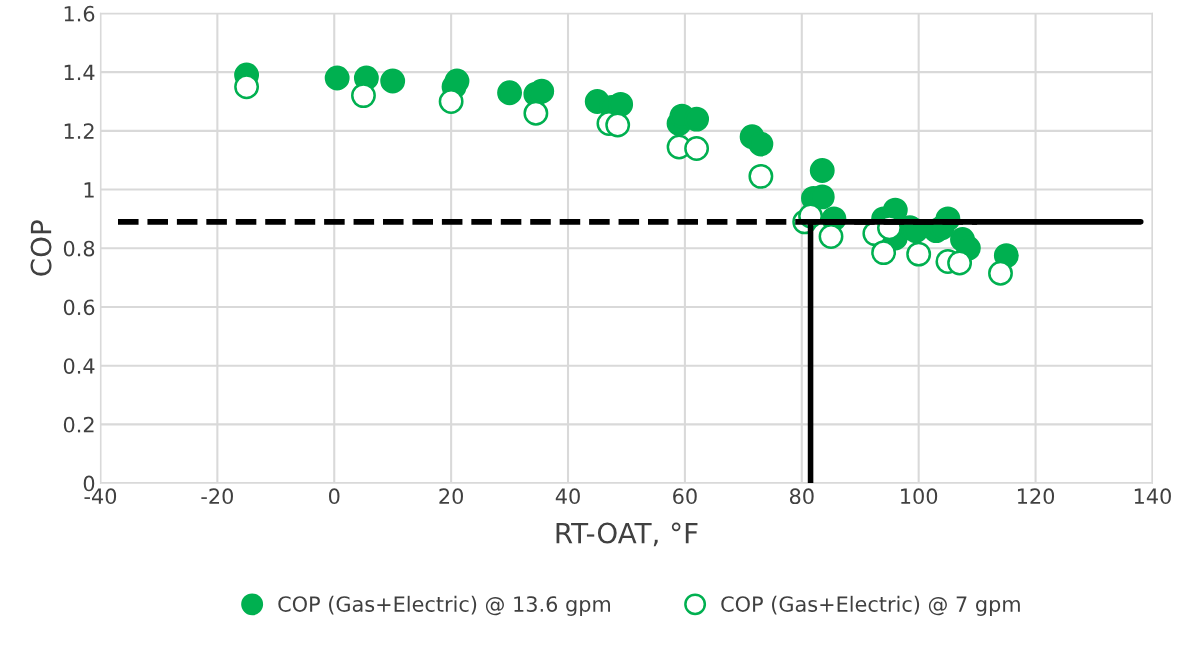 This screenshot has width=1182, height=671. What do you see at coordinates (89, 190) in the screenshot?
I see `y-tick-label: 1` at bounding box center [89, 190].